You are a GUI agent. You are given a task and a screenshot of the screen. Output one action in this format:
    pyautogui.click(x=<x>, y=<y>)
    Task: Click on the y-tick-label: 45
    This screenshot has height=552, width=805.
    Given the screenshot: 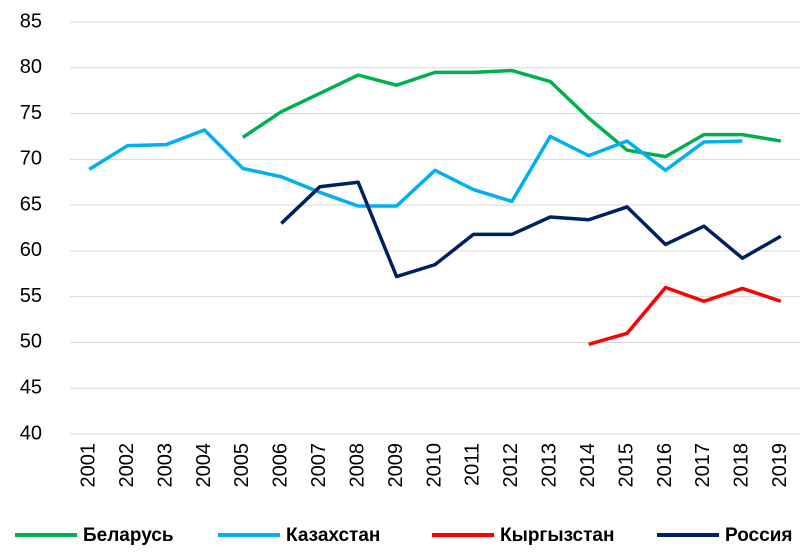 What is the action you would take?
    pyautogui.click(x=31, y=388)
    